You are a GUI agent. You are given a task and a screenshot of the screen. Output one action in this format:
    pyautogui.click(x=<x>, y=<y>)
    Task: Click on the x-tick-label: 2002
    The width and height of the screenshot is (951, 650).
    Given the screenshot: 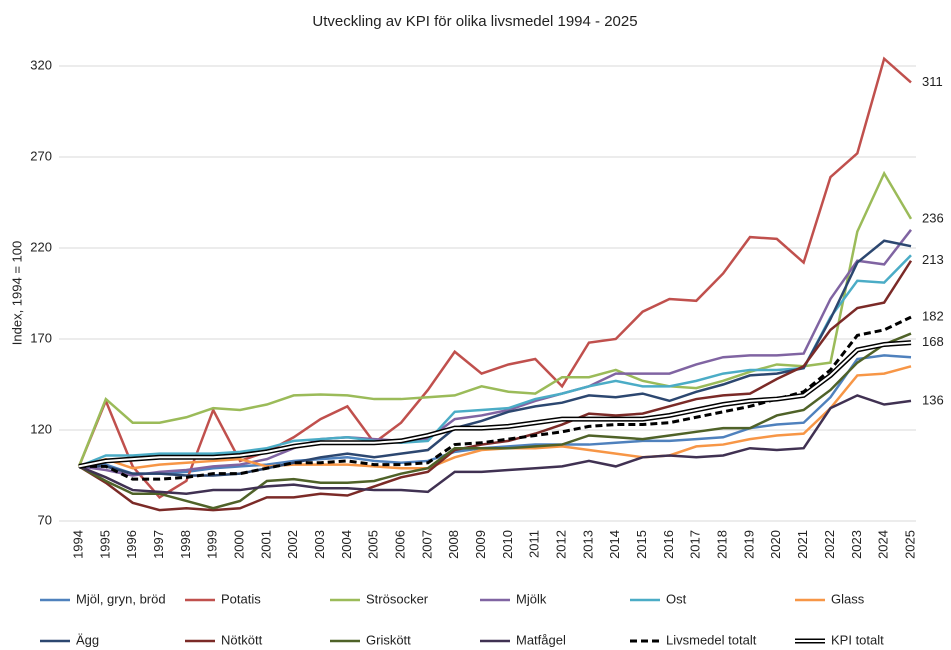 What is the action you would take?
    pyautogui.click(x=292, y=544)
    